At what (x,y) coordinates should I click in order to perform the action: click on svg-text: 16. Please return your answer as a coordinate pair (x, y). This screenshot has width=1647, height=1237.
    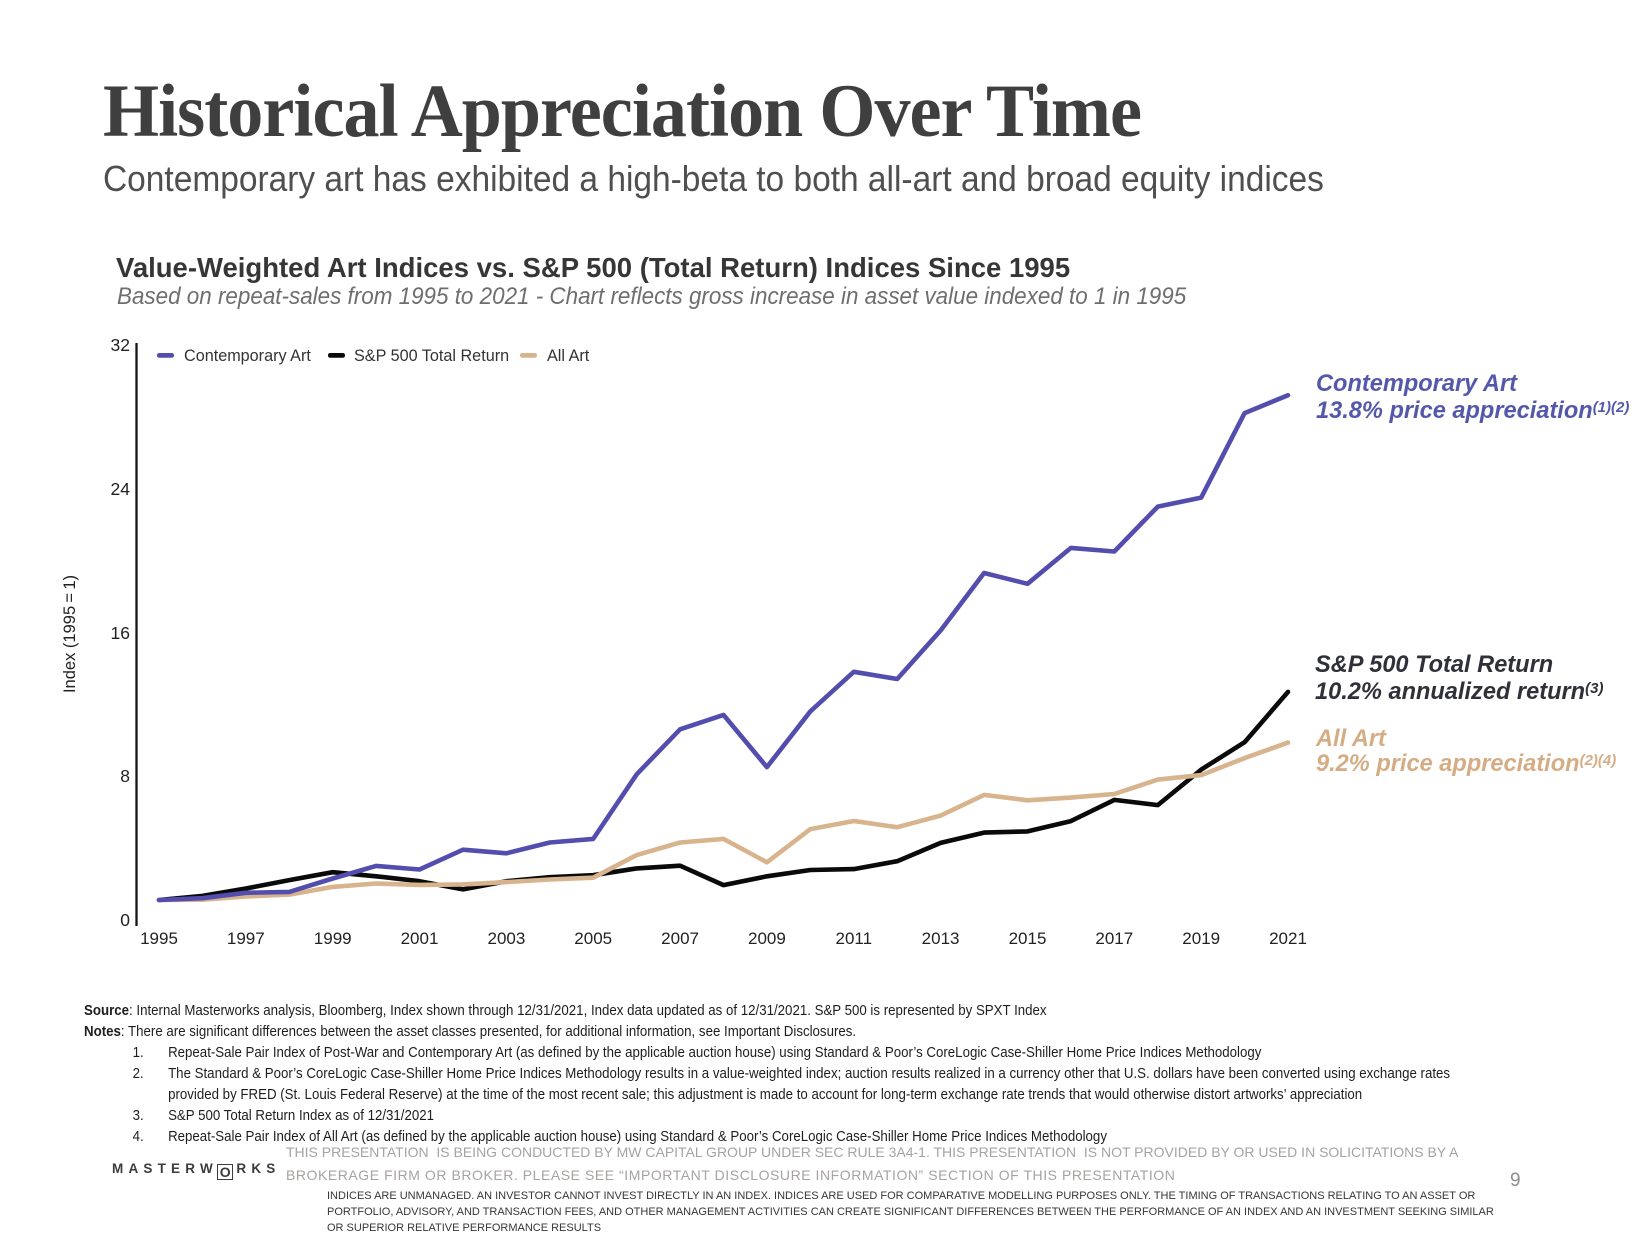
    Looking at the image, I should click on (120, 633).